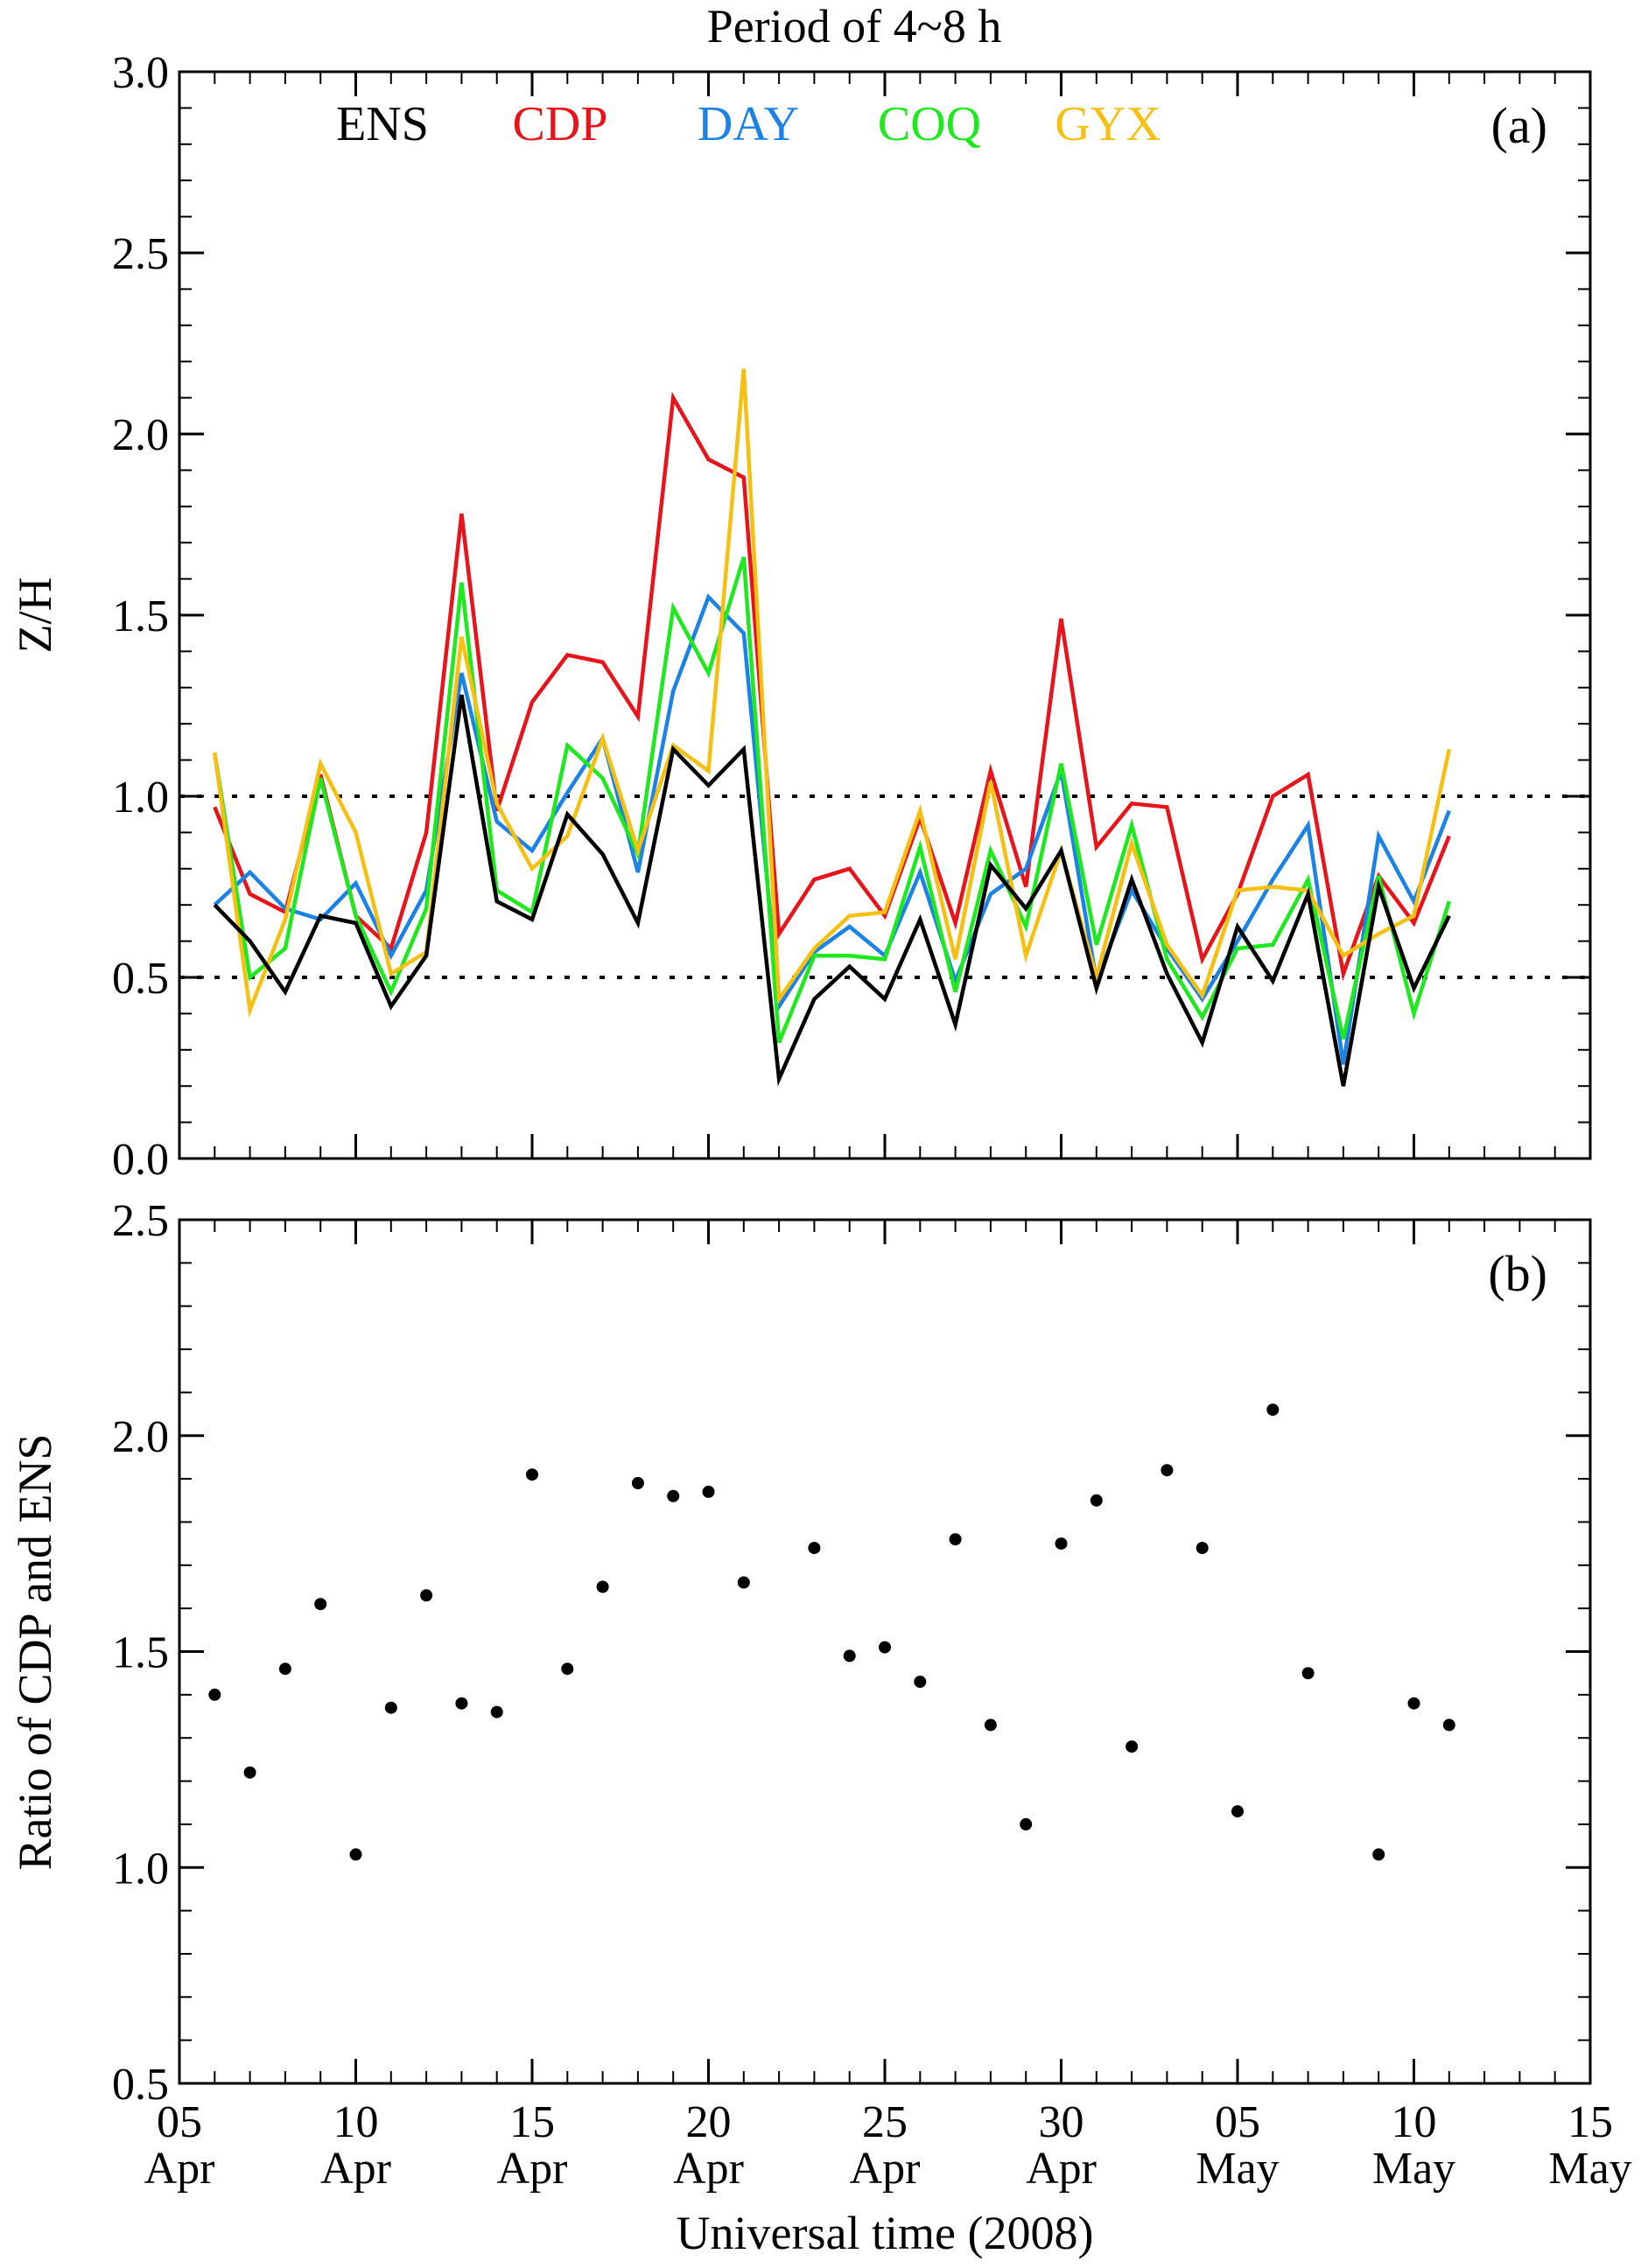  What do you see at coordinates (1061, 2122) in the screenshot?
I see `x-tick-day: 30` at bounding box center [1061, 2122].